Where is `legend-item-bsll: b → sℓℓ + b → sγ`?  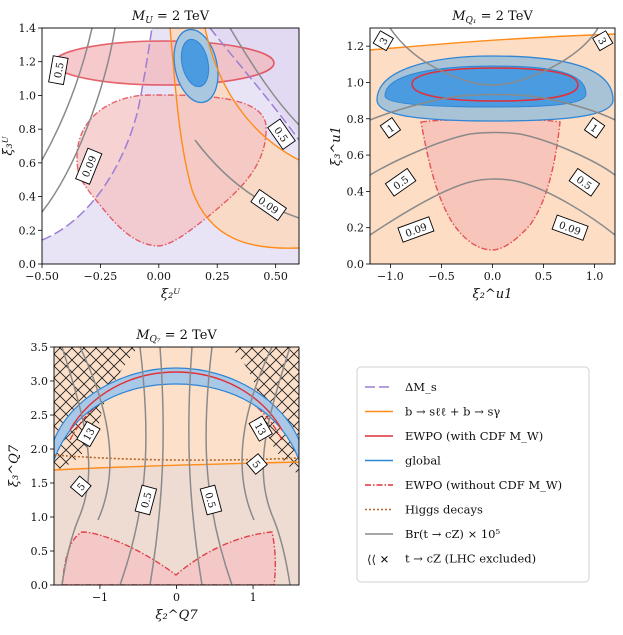
legend-item-bsll: b → sℓℓ + b → sγ is located at coordinates (432, 412).